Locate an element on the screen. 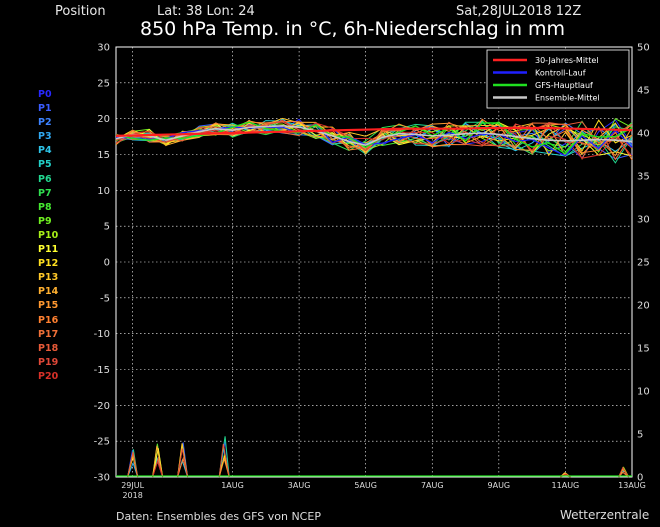 The height and width of the screenshot is (527, 660). member-label-p10: P10 is located at coordinates (48, 235).